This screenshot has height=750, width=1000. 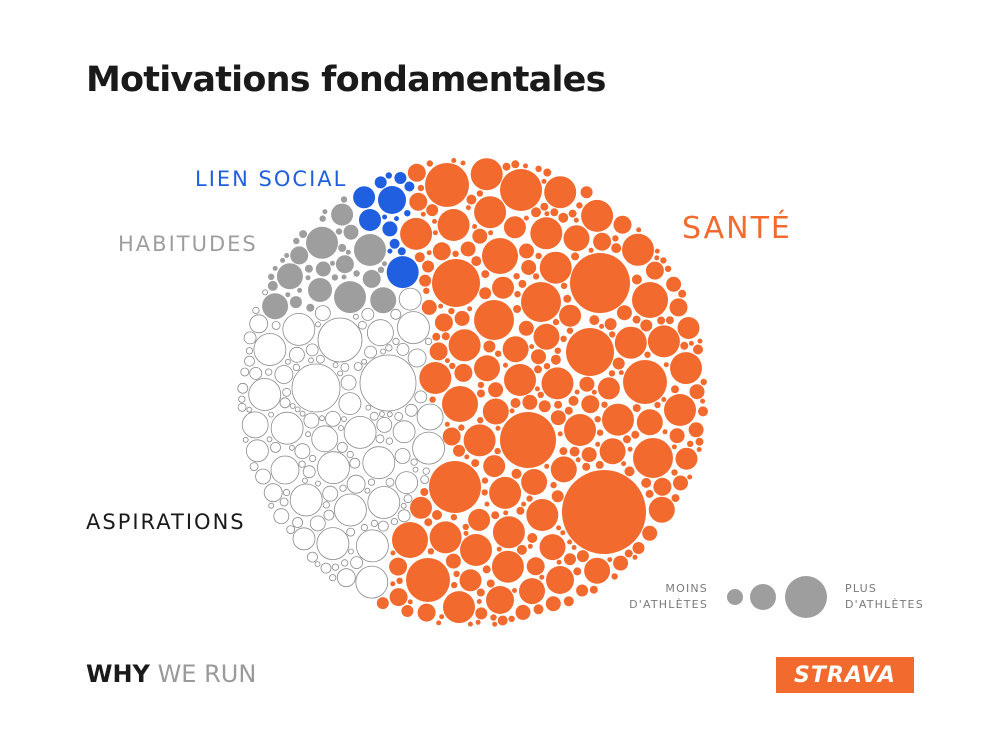 What do you see at coordinates (271, 179) in the screenshot?
I see `label-lien-social: LIEN SOCIAL` at bounding box center [271, 179].